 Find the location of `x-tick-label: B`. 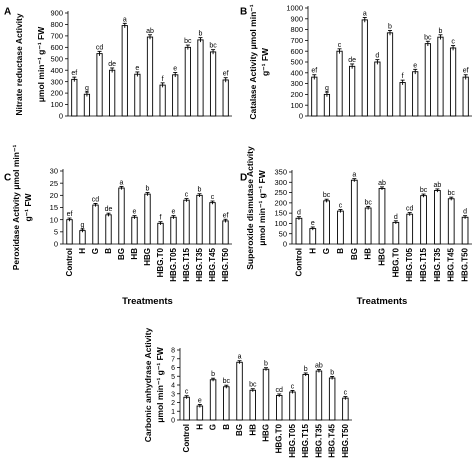

x-tick-label: B is located at coordinates (340, 251).